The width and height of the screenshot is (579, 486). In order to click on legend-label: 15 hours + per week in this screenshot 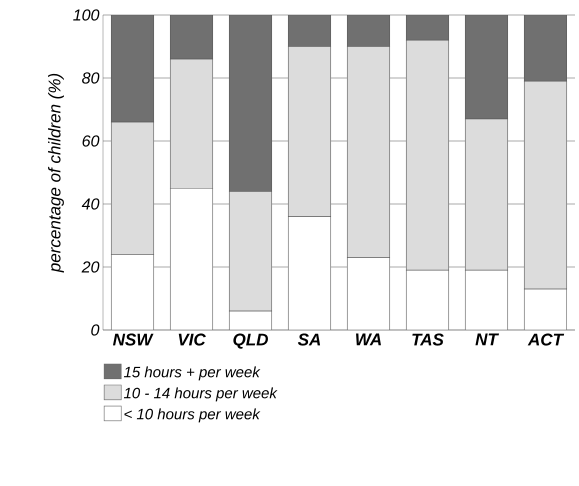, I will do `click(192, 373)`.